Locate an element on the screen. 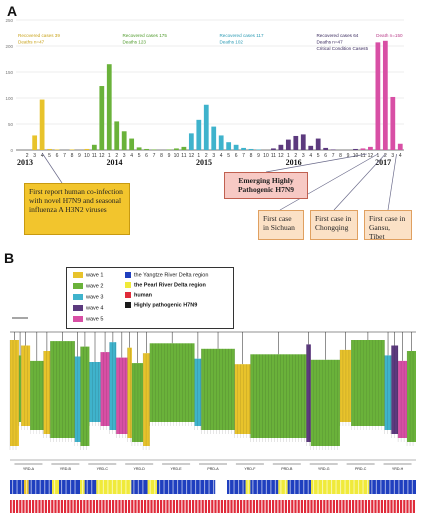  legend-hp-label: Highly pathogenic H7N9 is located at coordinates (166, 305).